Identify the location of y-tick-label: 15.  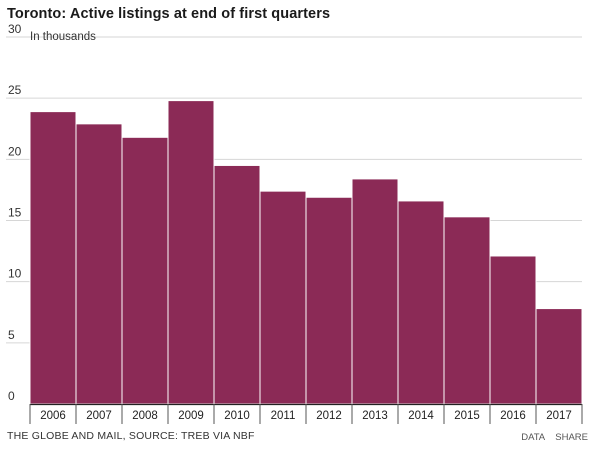
(15, 213).